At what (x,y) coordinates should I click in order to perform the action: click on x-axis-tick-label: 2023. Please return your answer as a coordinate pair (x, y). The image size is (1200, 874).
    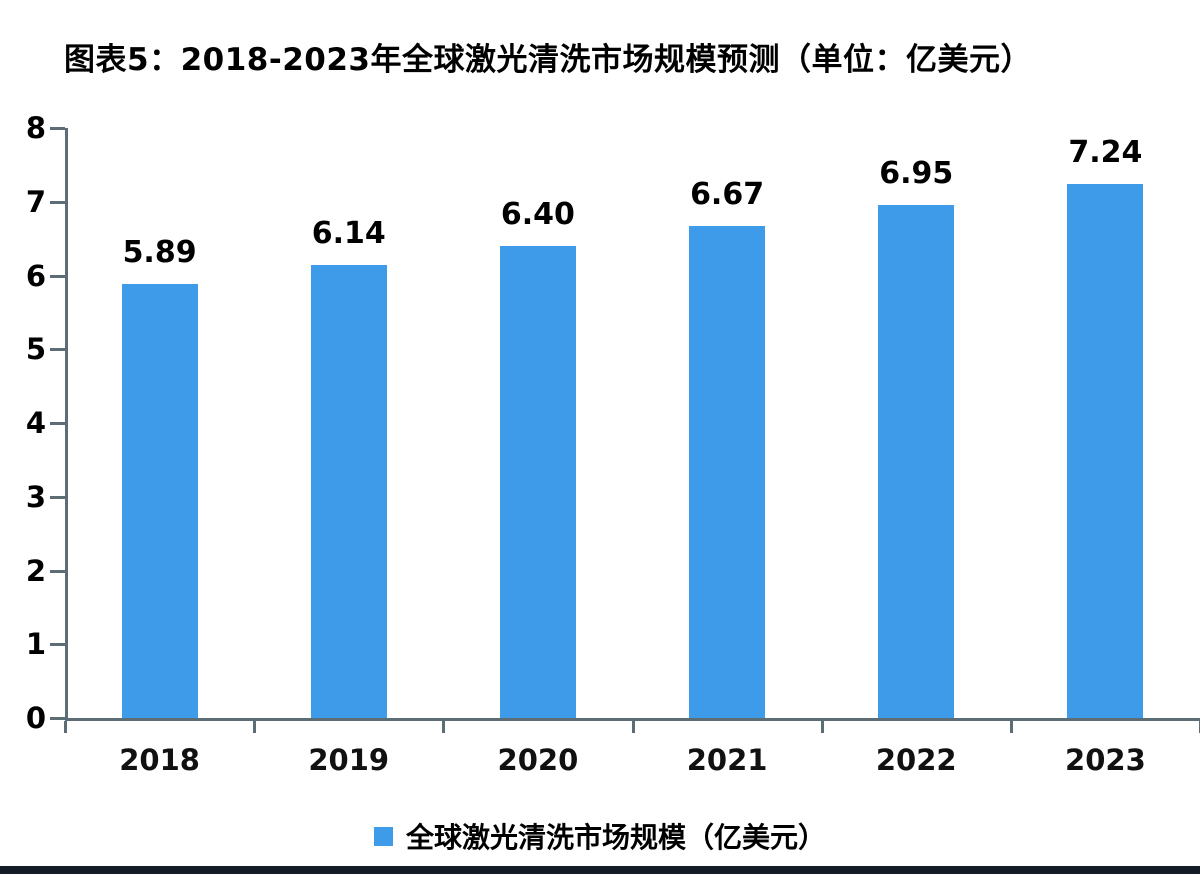
    Looking at the image, I should click on (1105, 760).